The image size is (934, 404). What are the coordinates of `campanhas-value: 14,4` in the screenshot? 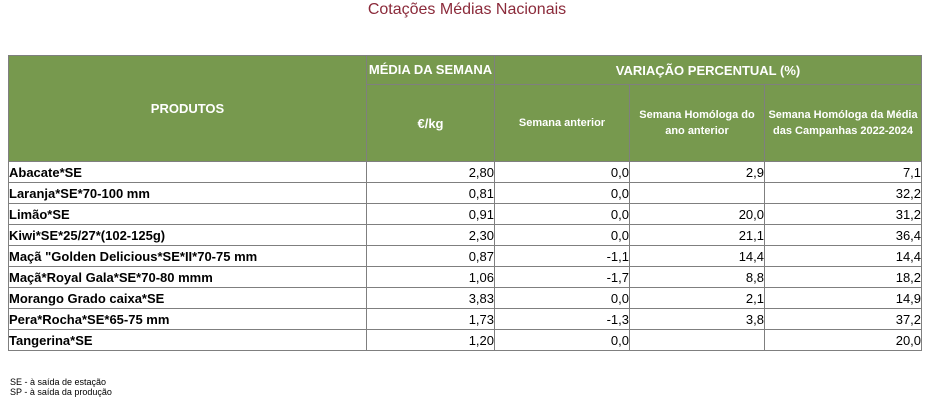 It's located at (843, 256).